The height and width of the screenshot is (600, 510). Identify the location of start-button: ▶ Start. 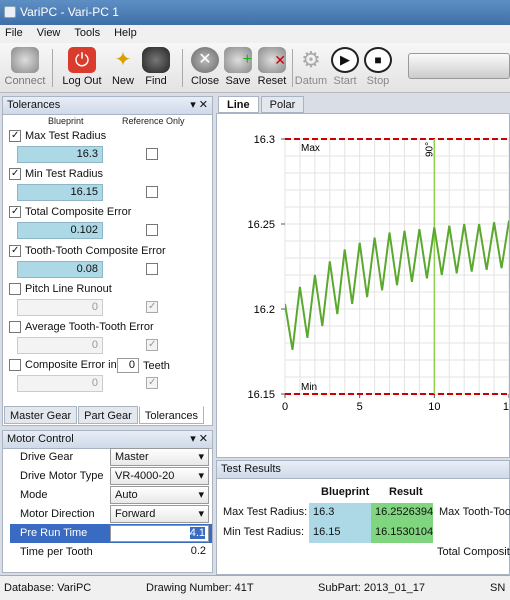
(345, 68).